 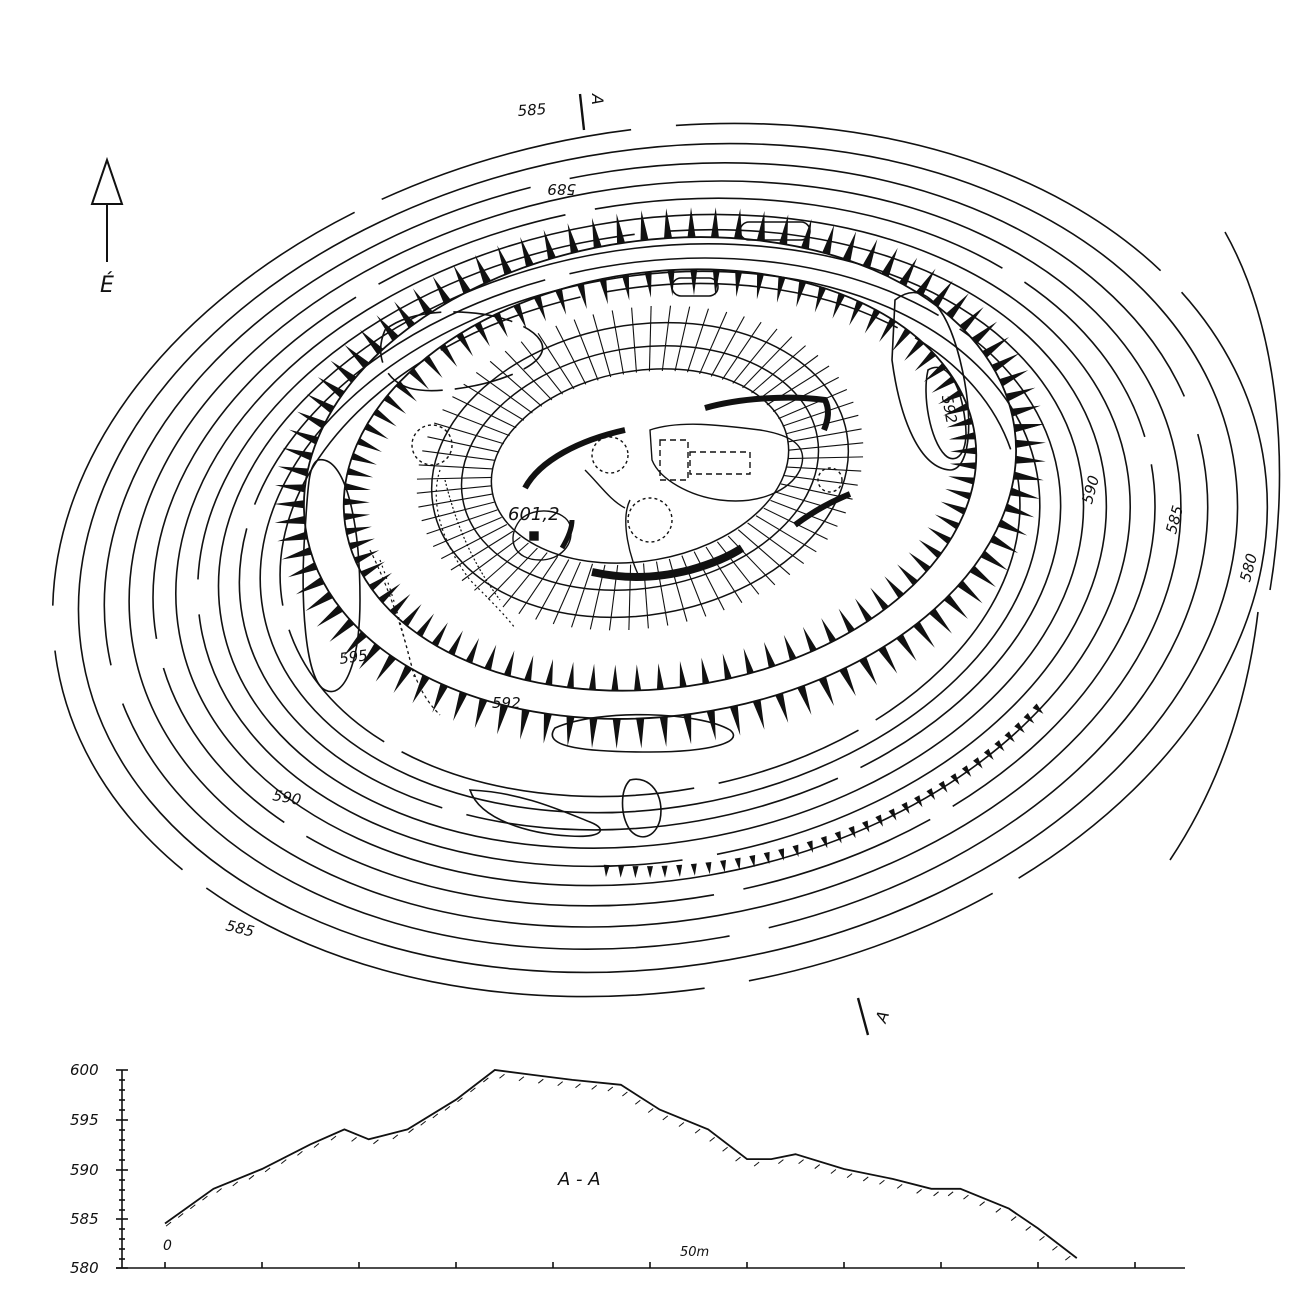 What do you see at coordinates (84, 1120) in the screenshot?
I see `profile-y-tick-label: 595` at bounding box center [84, 1120].